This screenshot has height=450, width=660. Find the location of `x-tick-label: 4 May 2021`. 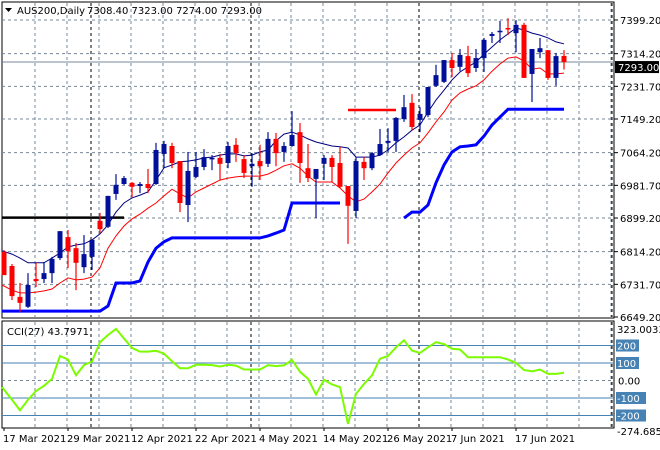

x-tick-label: 4 May 2021 is located at coordinates (288, 439).